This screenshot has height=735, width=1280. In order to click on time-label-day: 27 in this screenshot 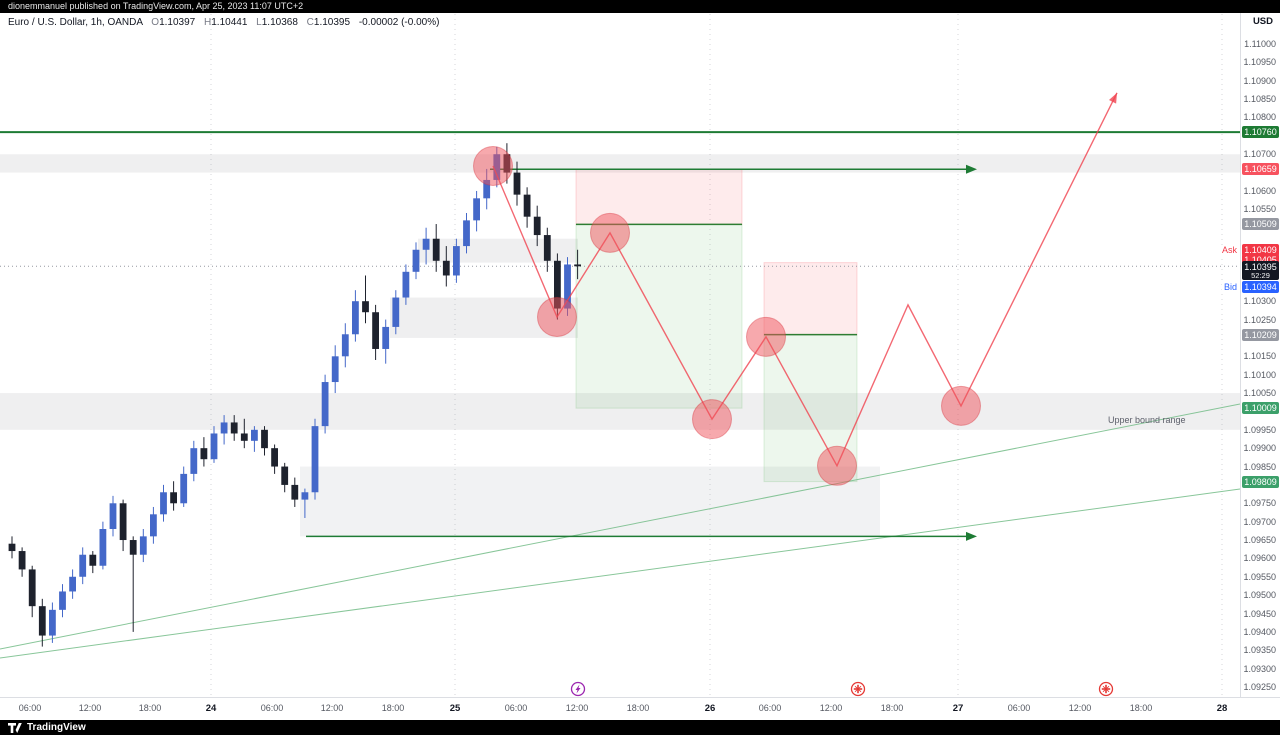, I will do `click(958, 708)`.